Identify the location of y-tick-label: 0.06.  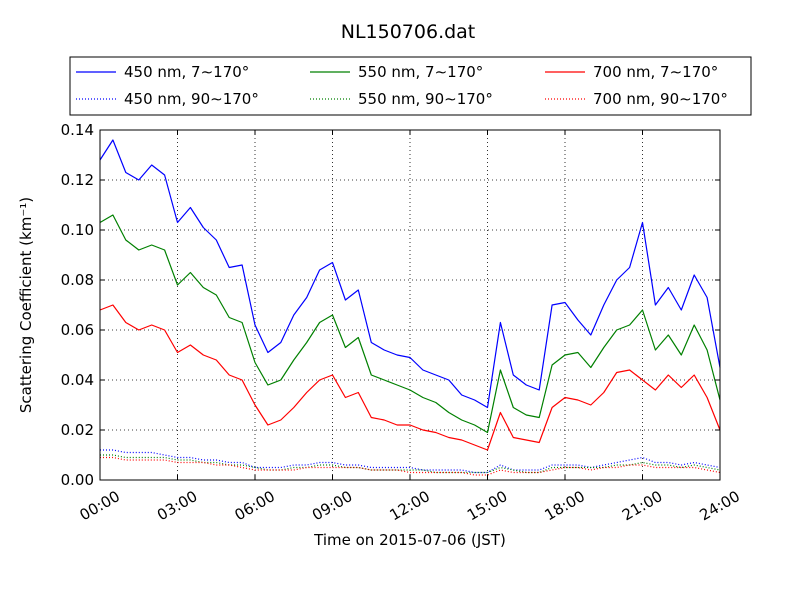
(77, 330).